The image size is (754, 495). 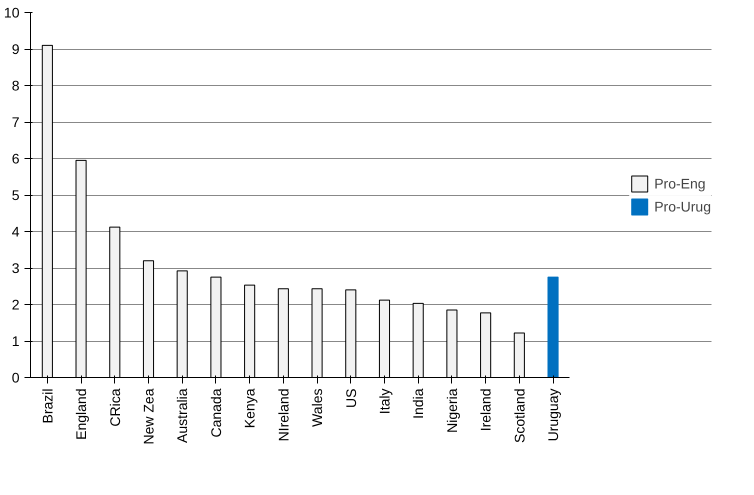 What do you see at coordinates (16, 304) in the screenshot?
I see `y-tick-label: 2` at bounding box center [16, 304].